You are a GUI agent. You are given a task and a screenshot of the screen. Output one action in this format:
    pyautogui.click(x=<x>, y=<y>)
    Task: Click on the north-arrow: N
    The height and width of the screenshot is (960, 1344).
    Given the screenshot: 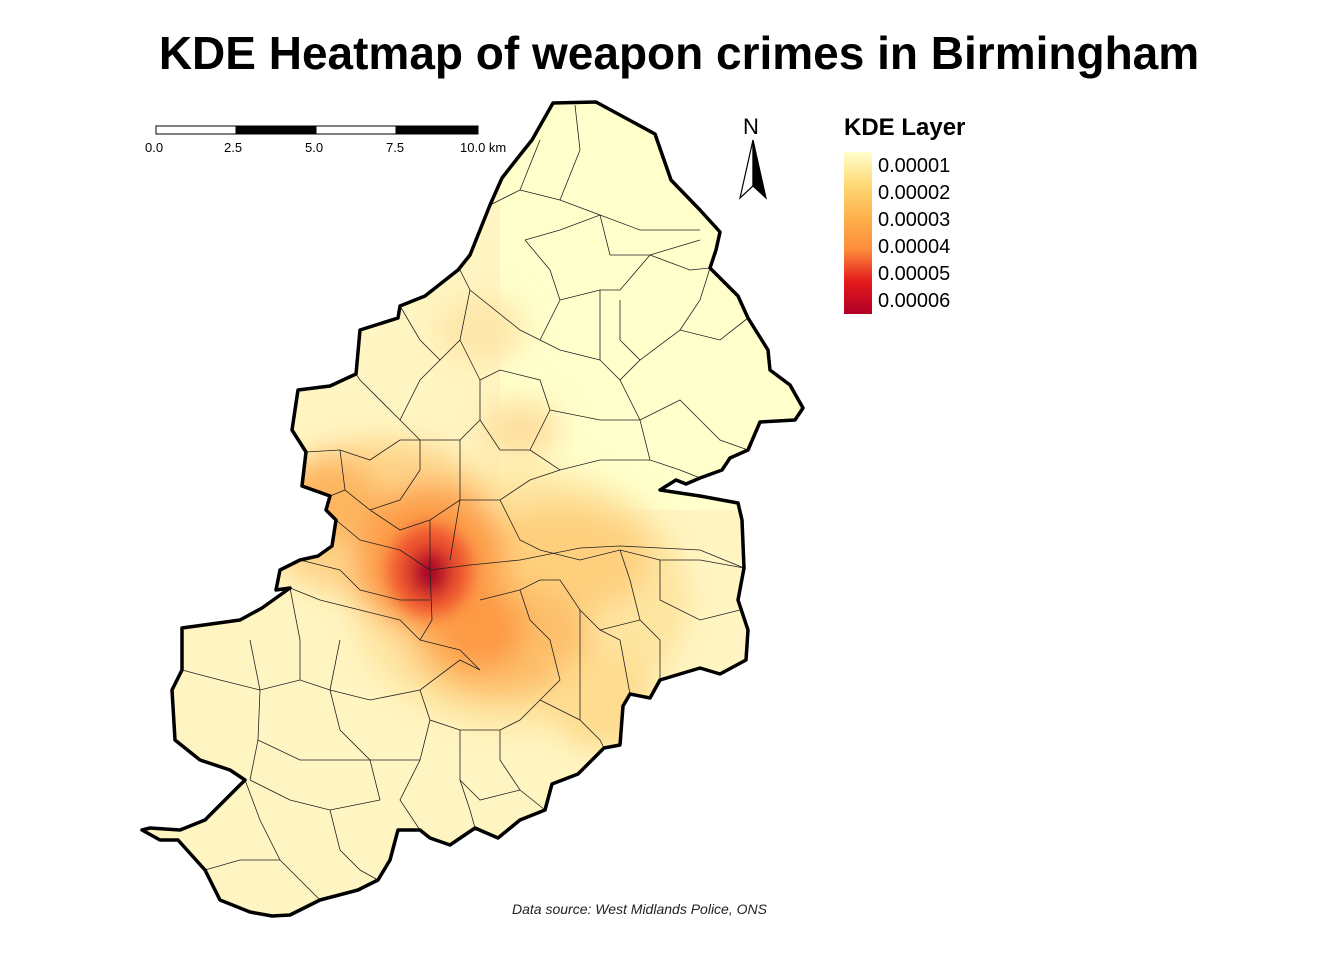 What is the action you would take?
    pyautogui.click(x=753, y=157)
    